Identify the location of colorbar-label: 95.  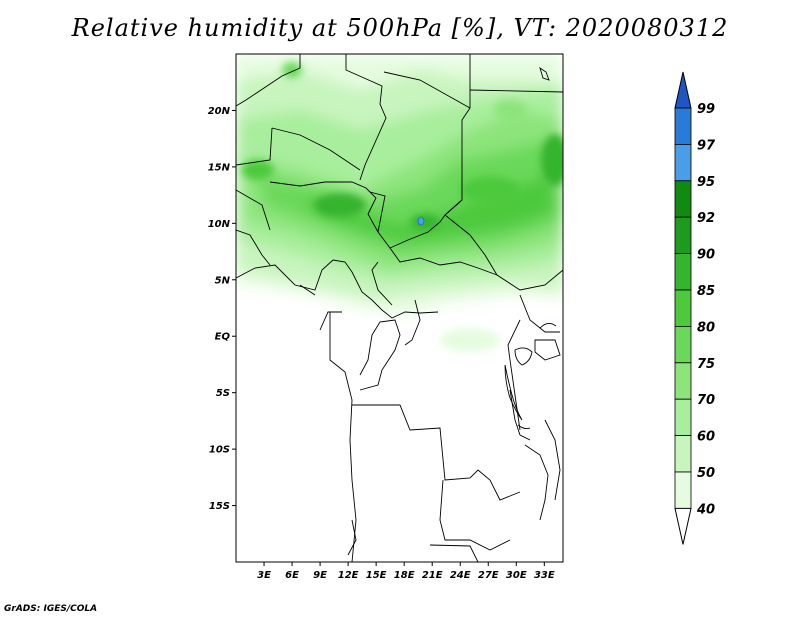
(706, 182).